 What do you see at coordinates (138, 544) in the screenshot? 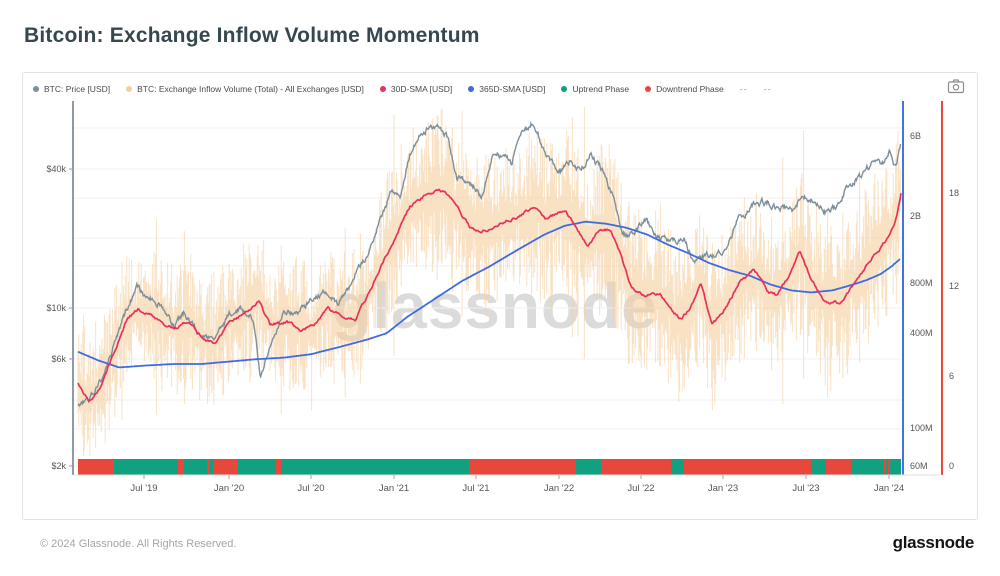
I see `footer-copyright: © 2024 Glassnode. All Rights Reserved.` at bounding box center [138, 544].